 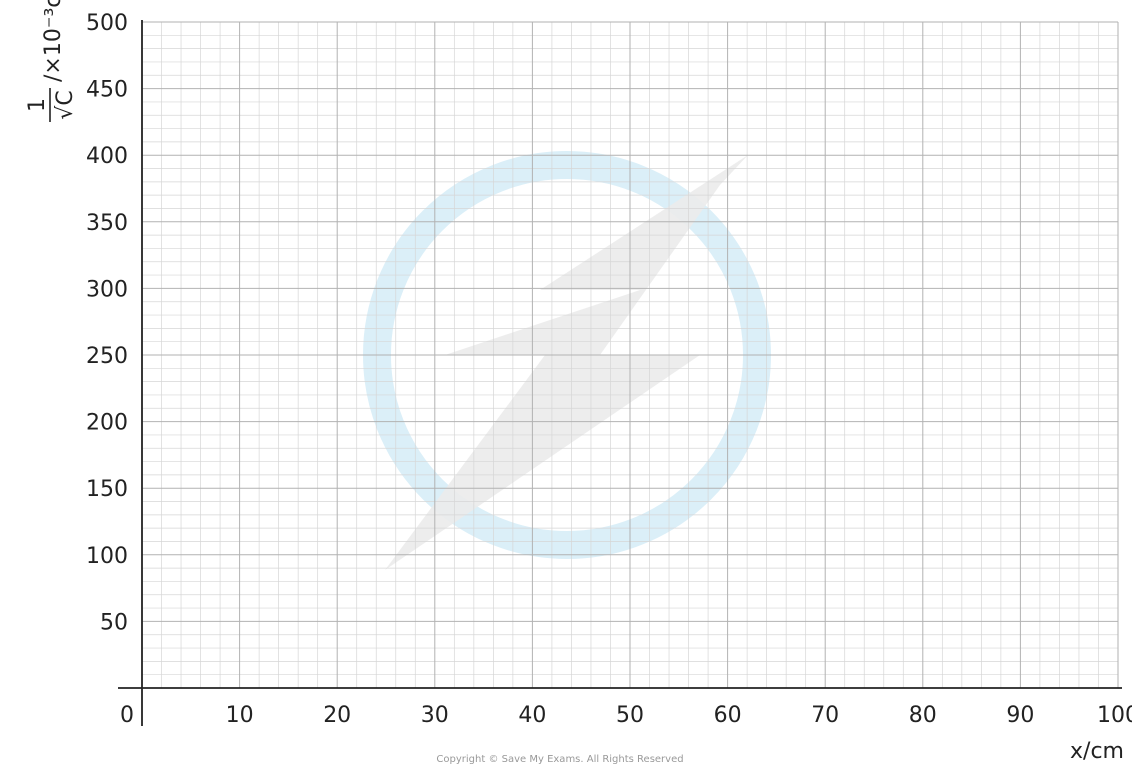 What do you see at coordinates (107, 289) in the screenshot?
I see `y-tick-label: 300` at bounding box center [107, 289].